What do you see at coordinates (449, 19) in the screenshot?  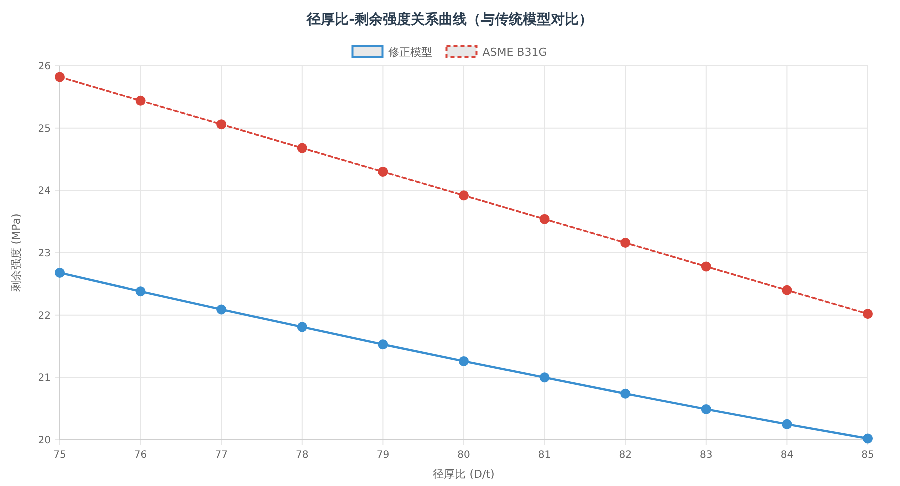 I see `chart-title: 径厚比-剩余强度关系曲线（与传统模型对比）` at bounding box center [449, 19].